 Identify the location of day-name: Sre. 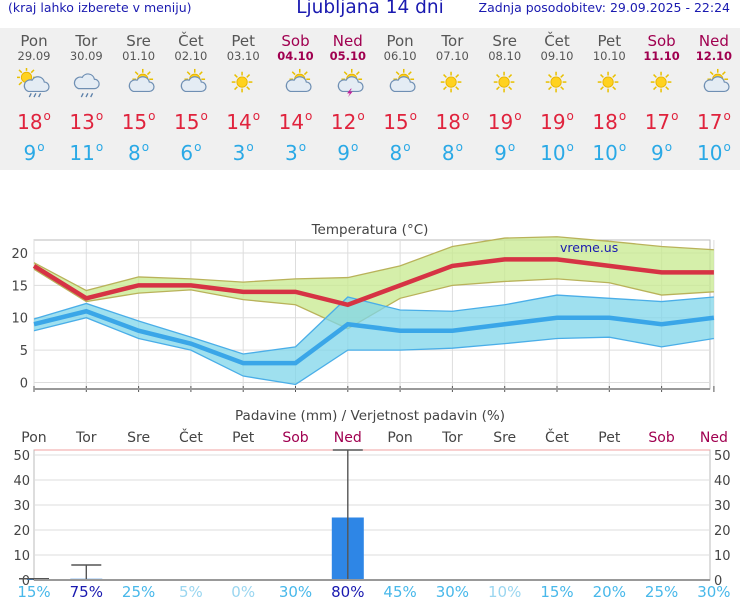
(138, 41).